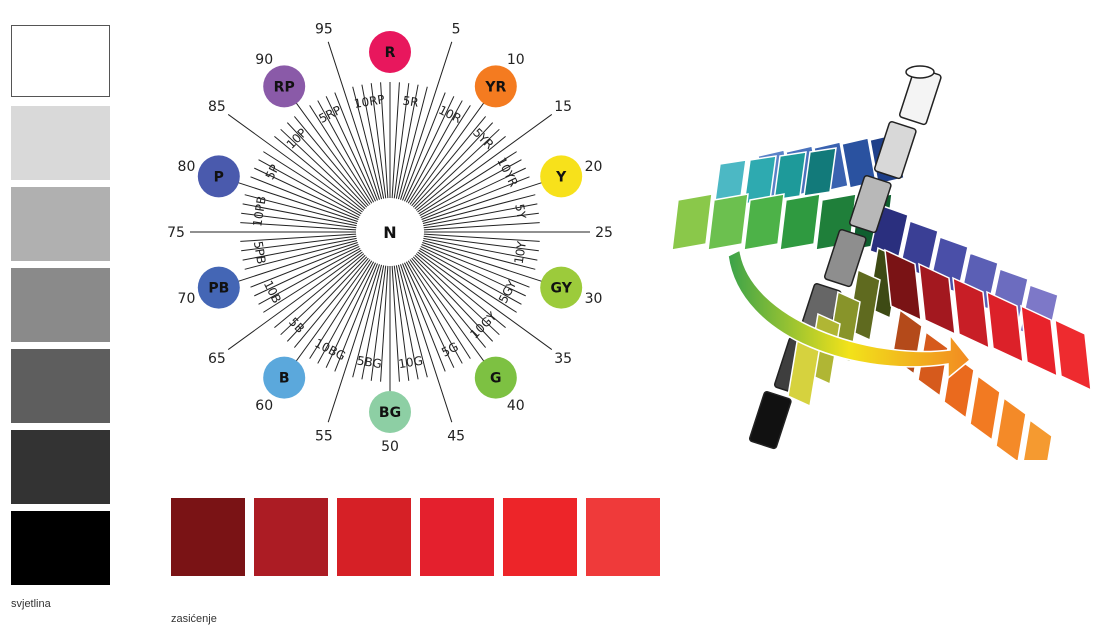 The height and width of the screenshot is (625, 1096). Describe the element at coordinates (389, 232) in the screenshot. I see `neutral-label: N` at that location.